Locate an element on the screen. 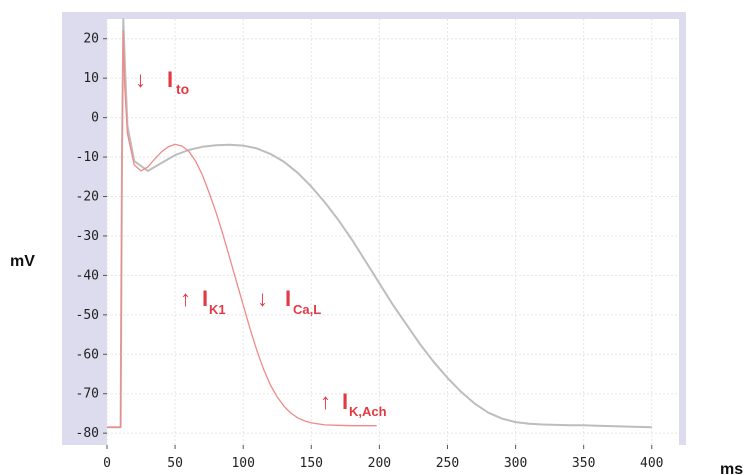  annotation-subscript: K1 is located at coordinates (217, 309).